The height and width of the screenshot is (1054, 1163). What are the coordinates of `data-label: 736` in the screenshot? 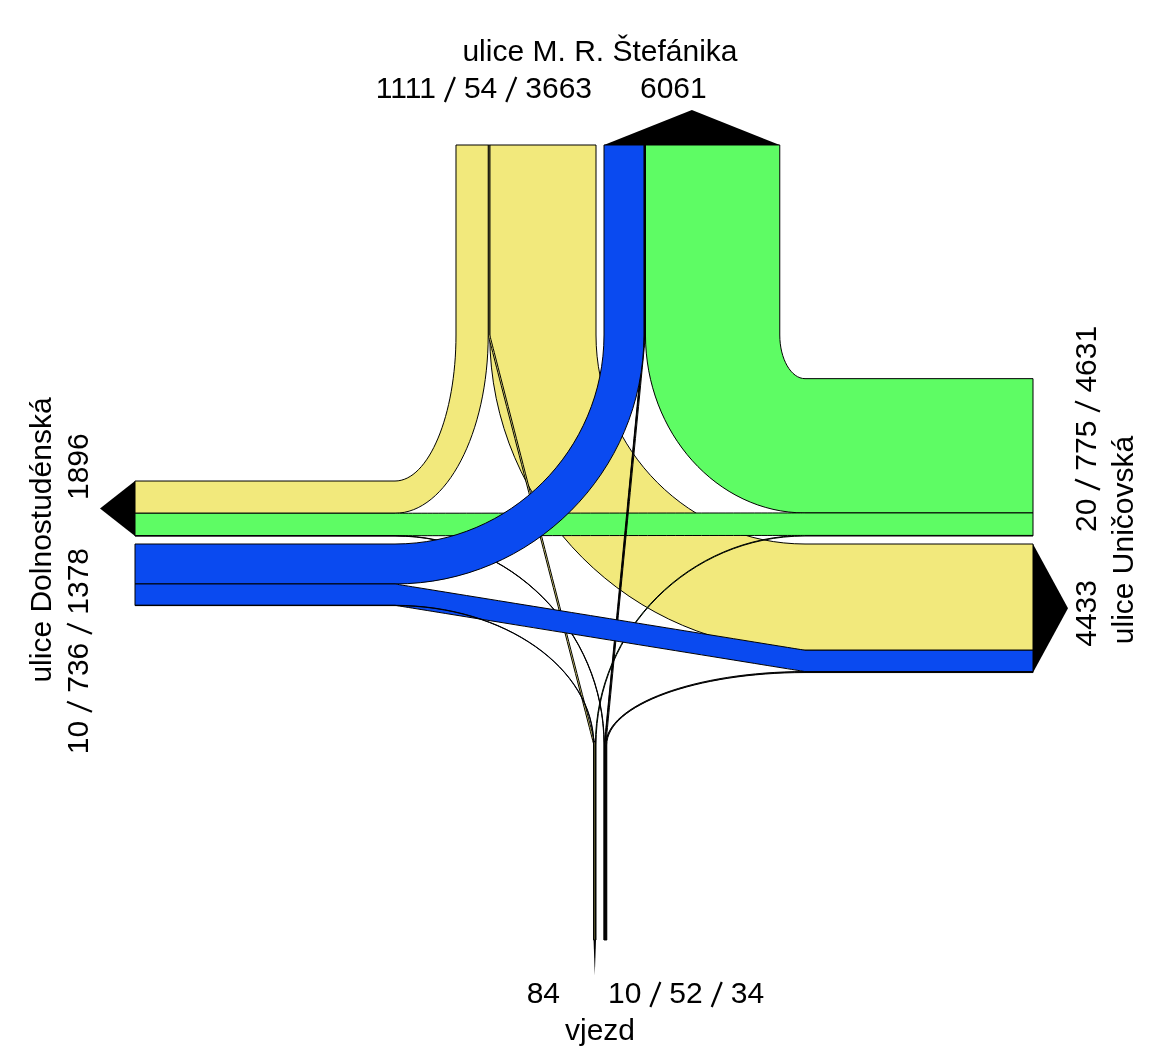 It's located at (78, 667).